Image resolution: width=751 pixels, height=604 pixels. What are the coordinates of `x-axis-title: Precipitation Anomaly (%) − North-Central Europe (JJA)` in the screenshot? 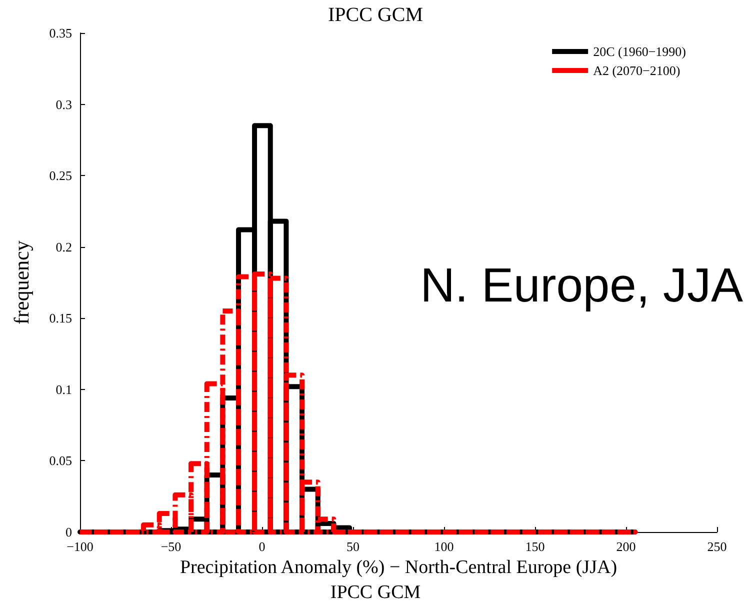 It's located at (399, 567).